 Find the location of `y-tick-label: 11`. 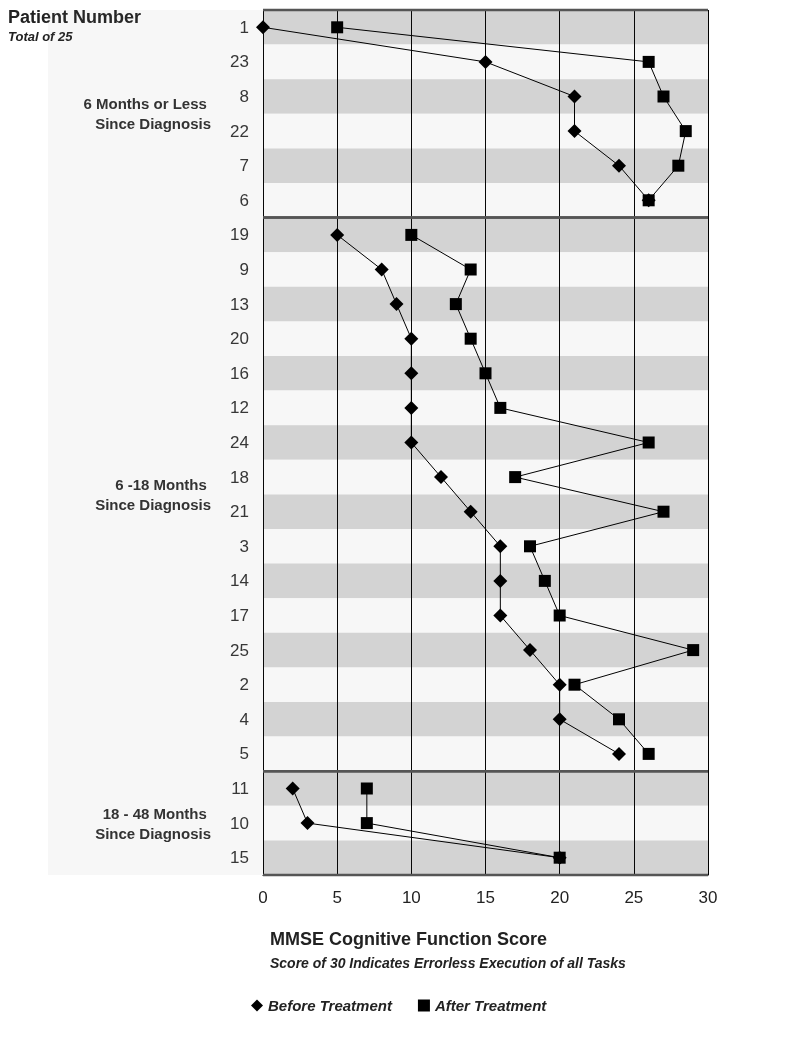

y-tick-label: 11 is located at coordinates (240, 788).